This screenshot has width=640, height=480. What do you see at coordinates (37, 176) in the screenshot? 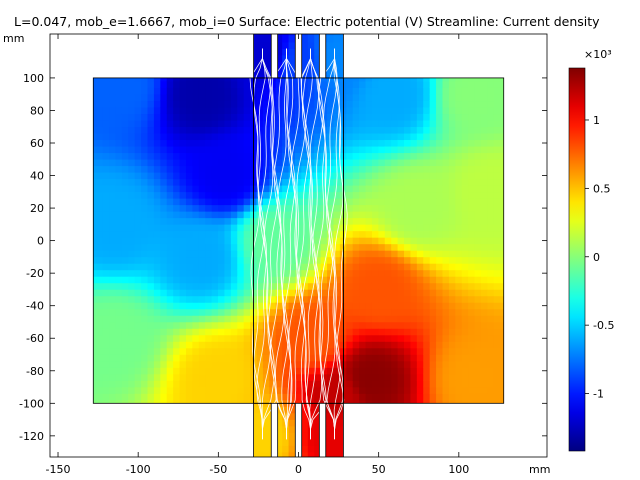
I see `y-tick-label: 40` at bounding box center [37, 176].